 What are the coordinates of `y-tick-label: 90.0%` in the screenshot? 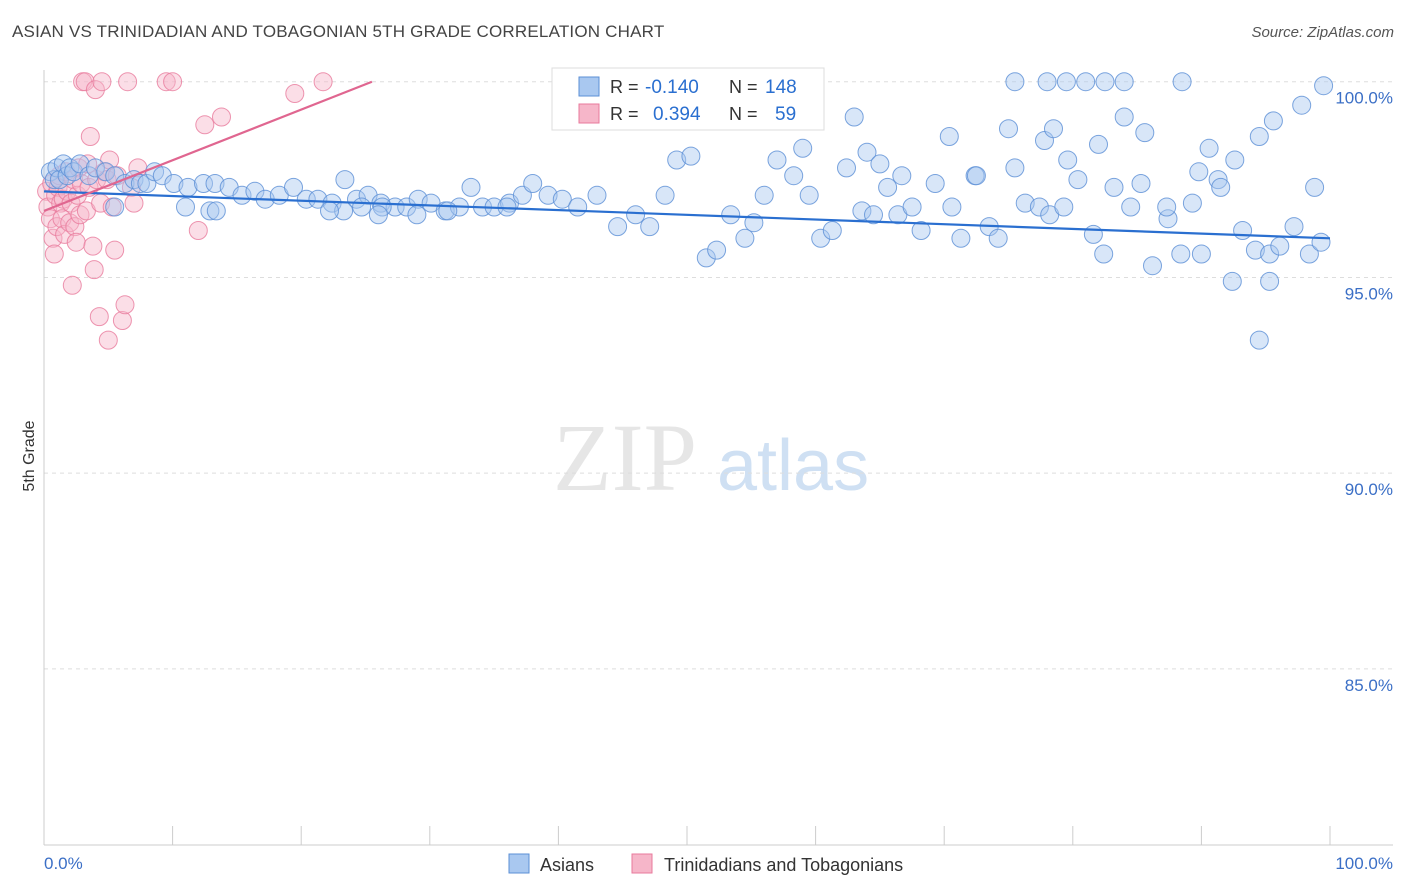 It's located at (1369, 489).